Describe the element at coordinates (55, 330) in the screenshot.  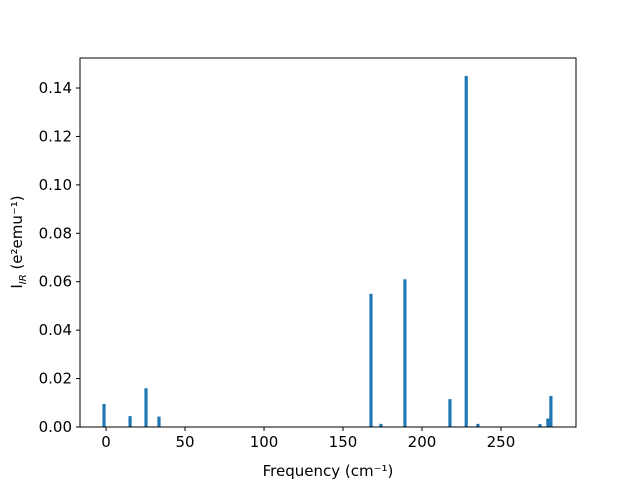
I see `y-tick-label: 0.04` at that location.